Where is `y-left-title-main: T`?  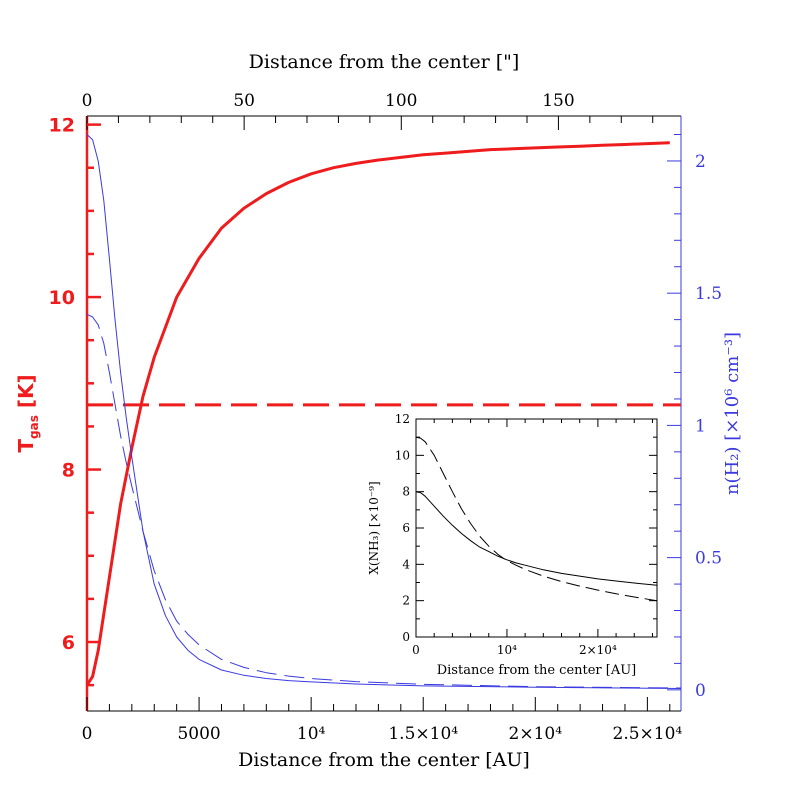
y-left-title-main: T is located at coordinates (26, 446).